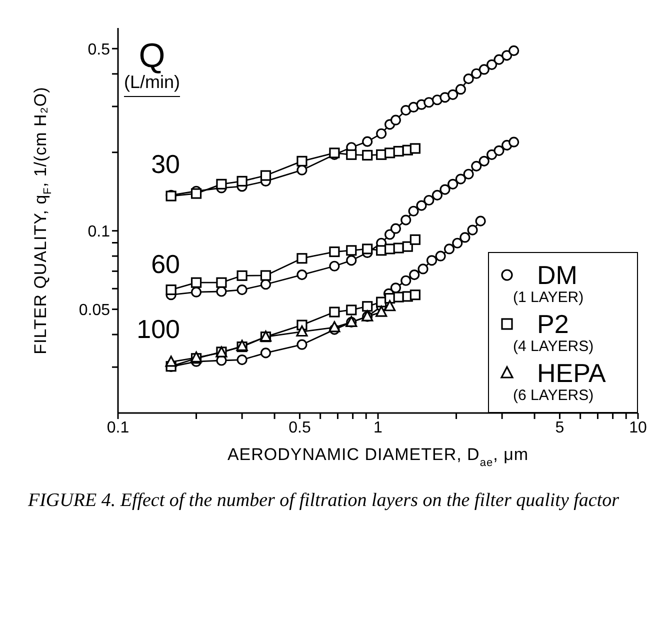  What do you see at coordinates (549, 283) in the screenshot?
I see `legend-label: DM (1 LAYER)` at bounding box center [549, 283].